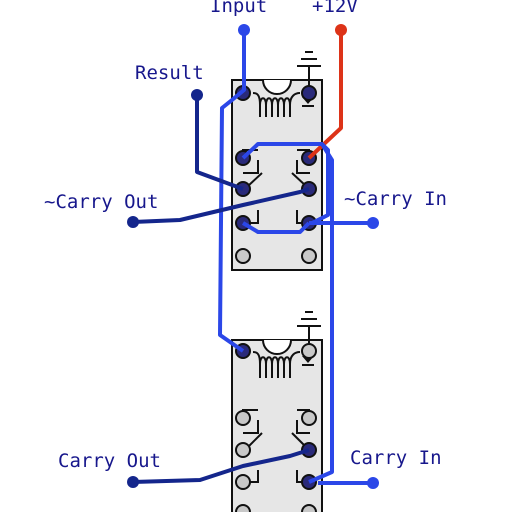  Describe the element at coordinates (373, 223) in the screenshot. I see `terminal-not-carry-in` at that location.